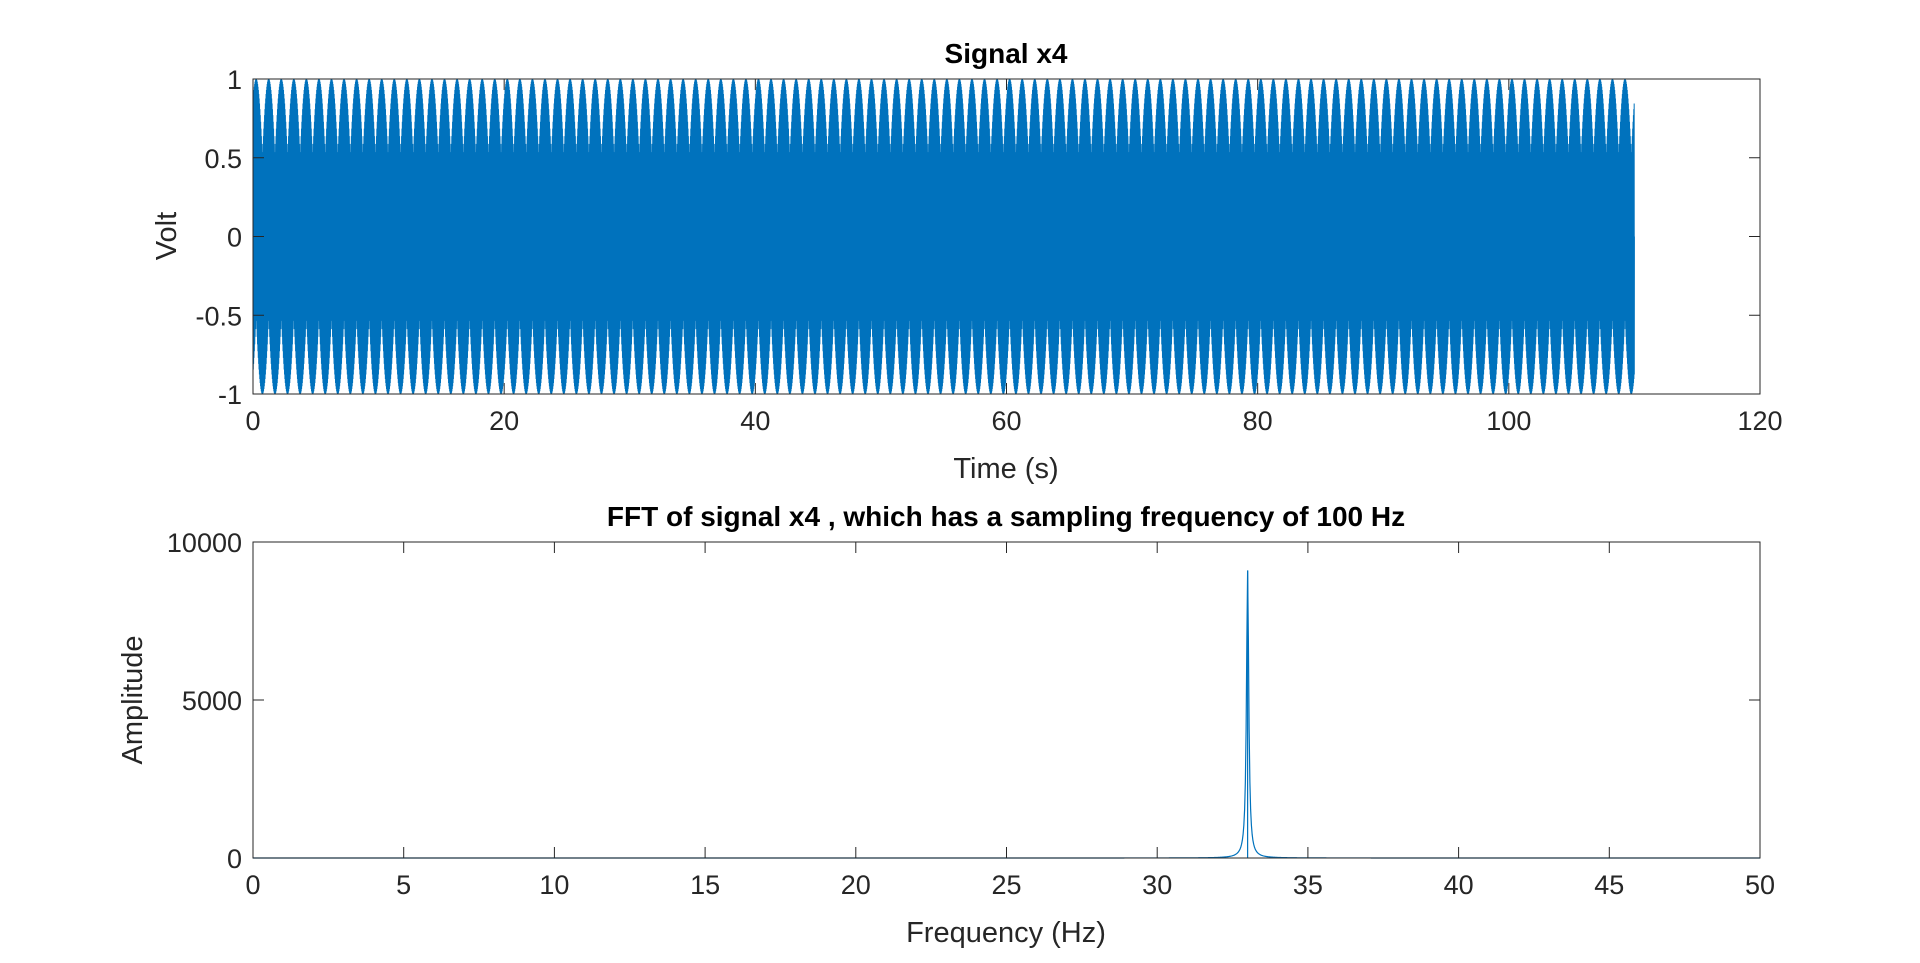 This screenshot has width=1920, height=963. I want to click on fft-y-tick-label: 10000, so click(204, 543).